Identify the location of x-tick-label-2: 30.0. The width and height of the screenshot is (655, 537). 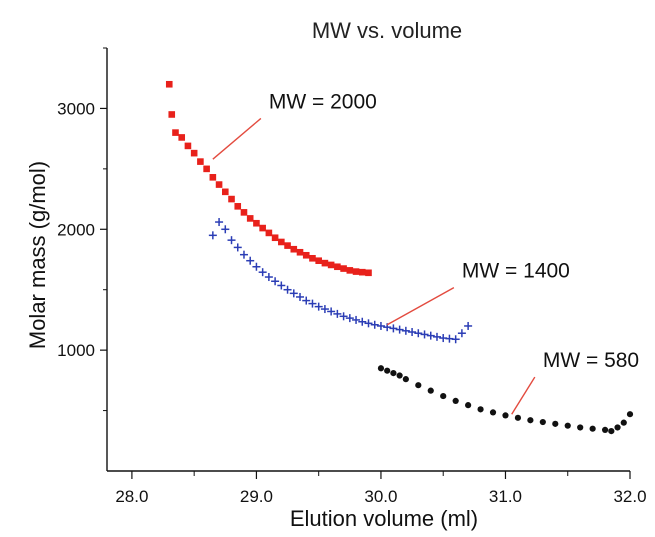
(380, 496).